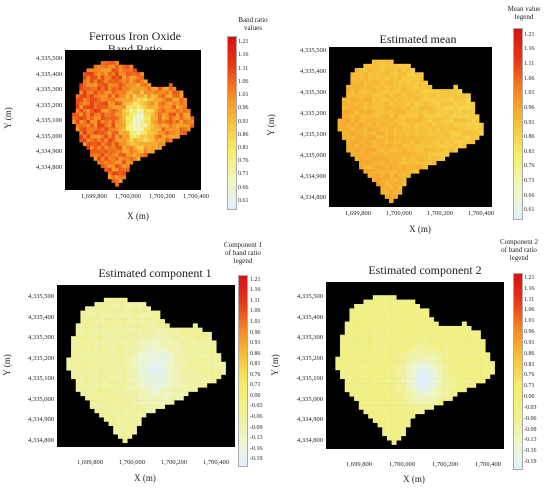 The height and width of the screenshot is (490, 550). What do you see at coordinates (255, 290) in the screenshot?
I see `legend-tick-label: 1.16` at bounding box center [255, 290].